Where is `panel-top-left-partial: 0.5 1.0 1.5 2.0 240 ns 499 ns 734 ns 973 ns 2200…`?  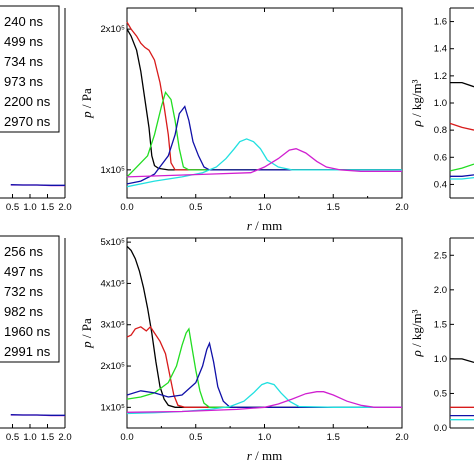 panel-top-left-partial: 0.5 1.0 1.5 2.0 240 ns 499 ns 734 ns 973 ns 2200… is located at coordinates (36, 109).